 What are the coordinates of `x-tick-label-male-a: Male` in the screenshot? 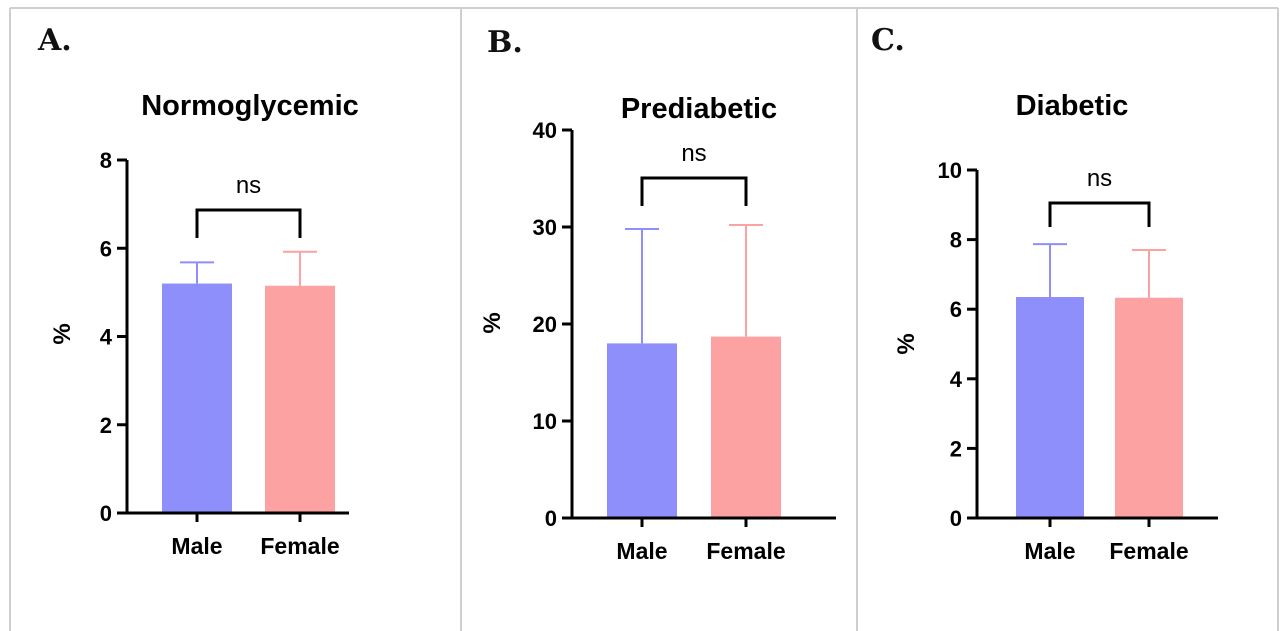 It's located at (196, 546).